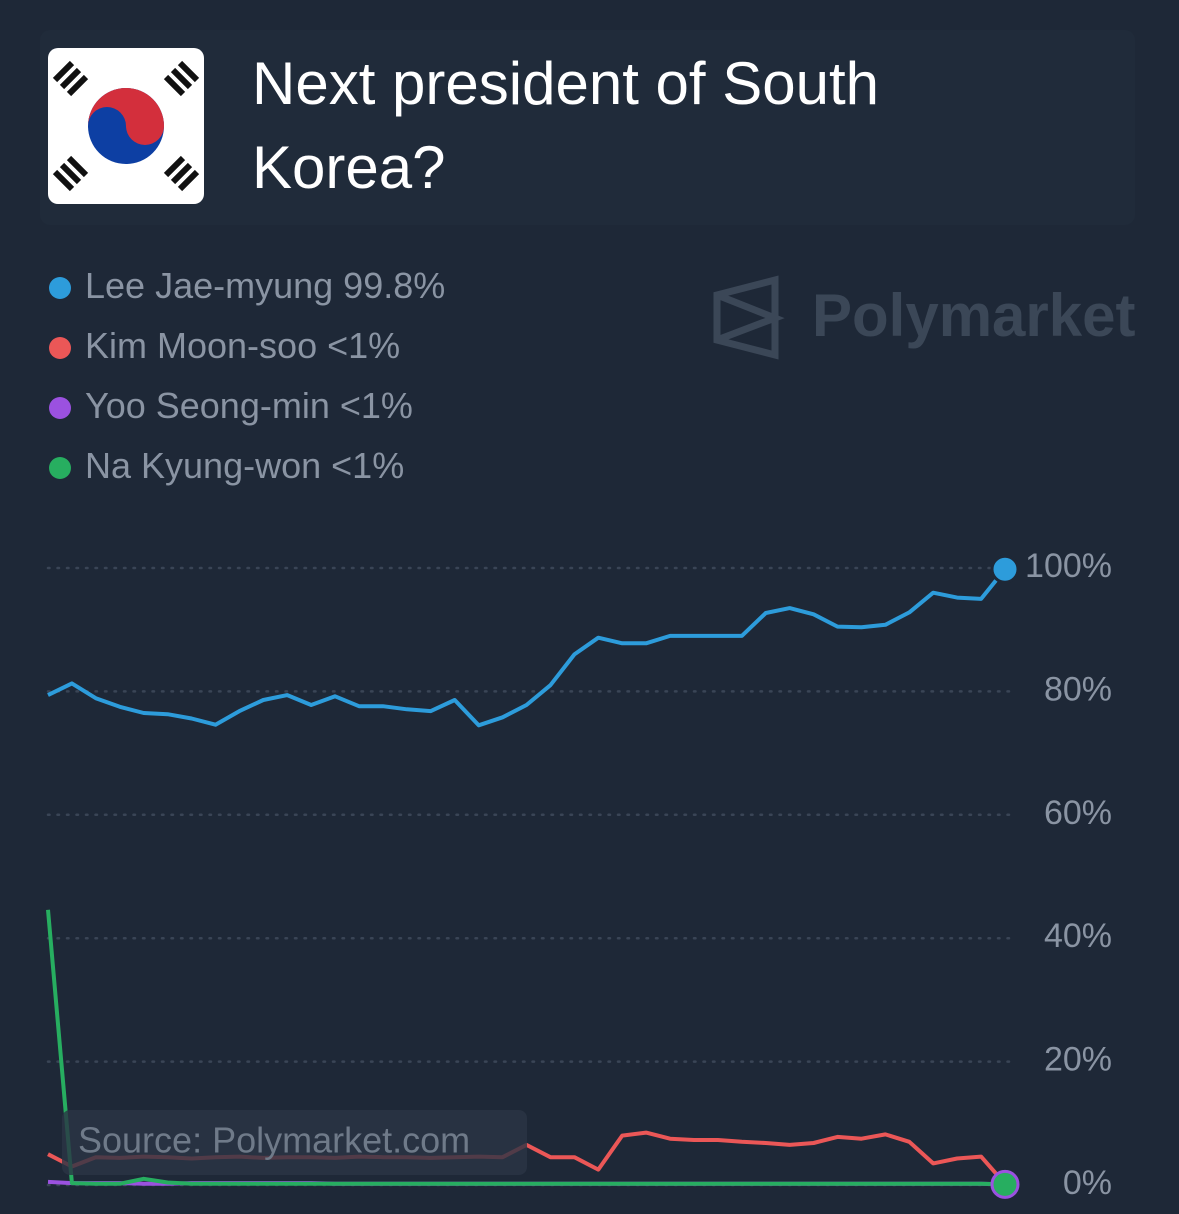 The width and height of the screenshot is (1179, 1214). What do you see at coordinates (1078, 689) in the screenshot?
I see `y-tick-label: 80%` at bounding box center [1078, 689].